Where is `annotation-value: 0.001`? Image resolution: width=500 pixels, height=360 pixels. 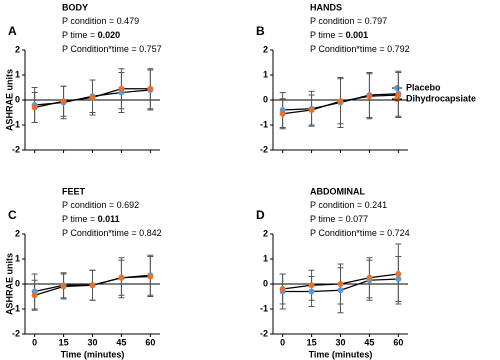
annotation-value: 0.001 is located at coordinates (357, 35).